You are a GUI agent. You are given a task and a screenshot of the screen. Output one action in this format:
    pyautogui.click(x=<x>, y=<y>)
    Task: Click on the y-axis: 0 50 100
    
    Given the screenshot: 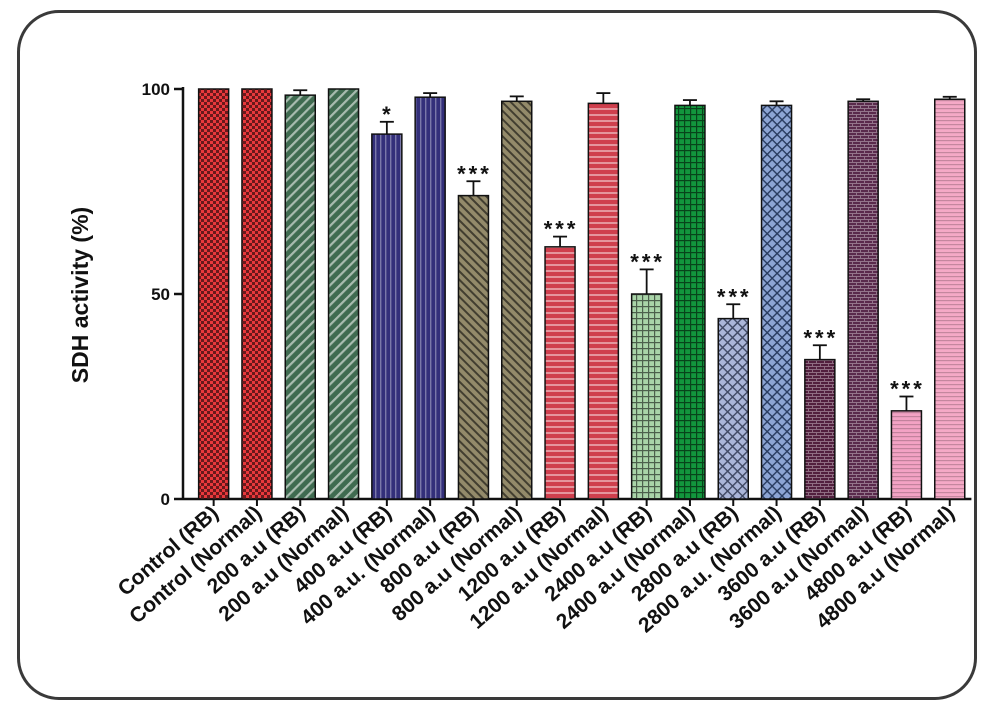 What is the action you would take?
    pyautogui.click(x=163, y=294)
    